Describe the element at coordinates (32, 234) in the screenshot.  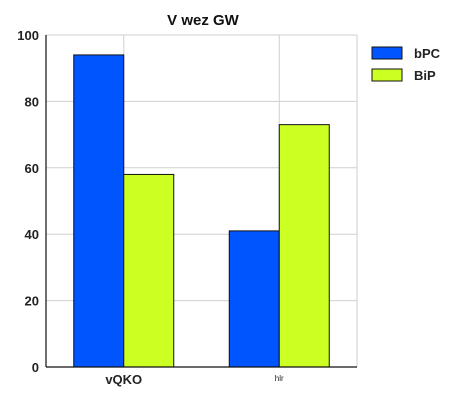
I see `y-tick-label: 40` at that location.